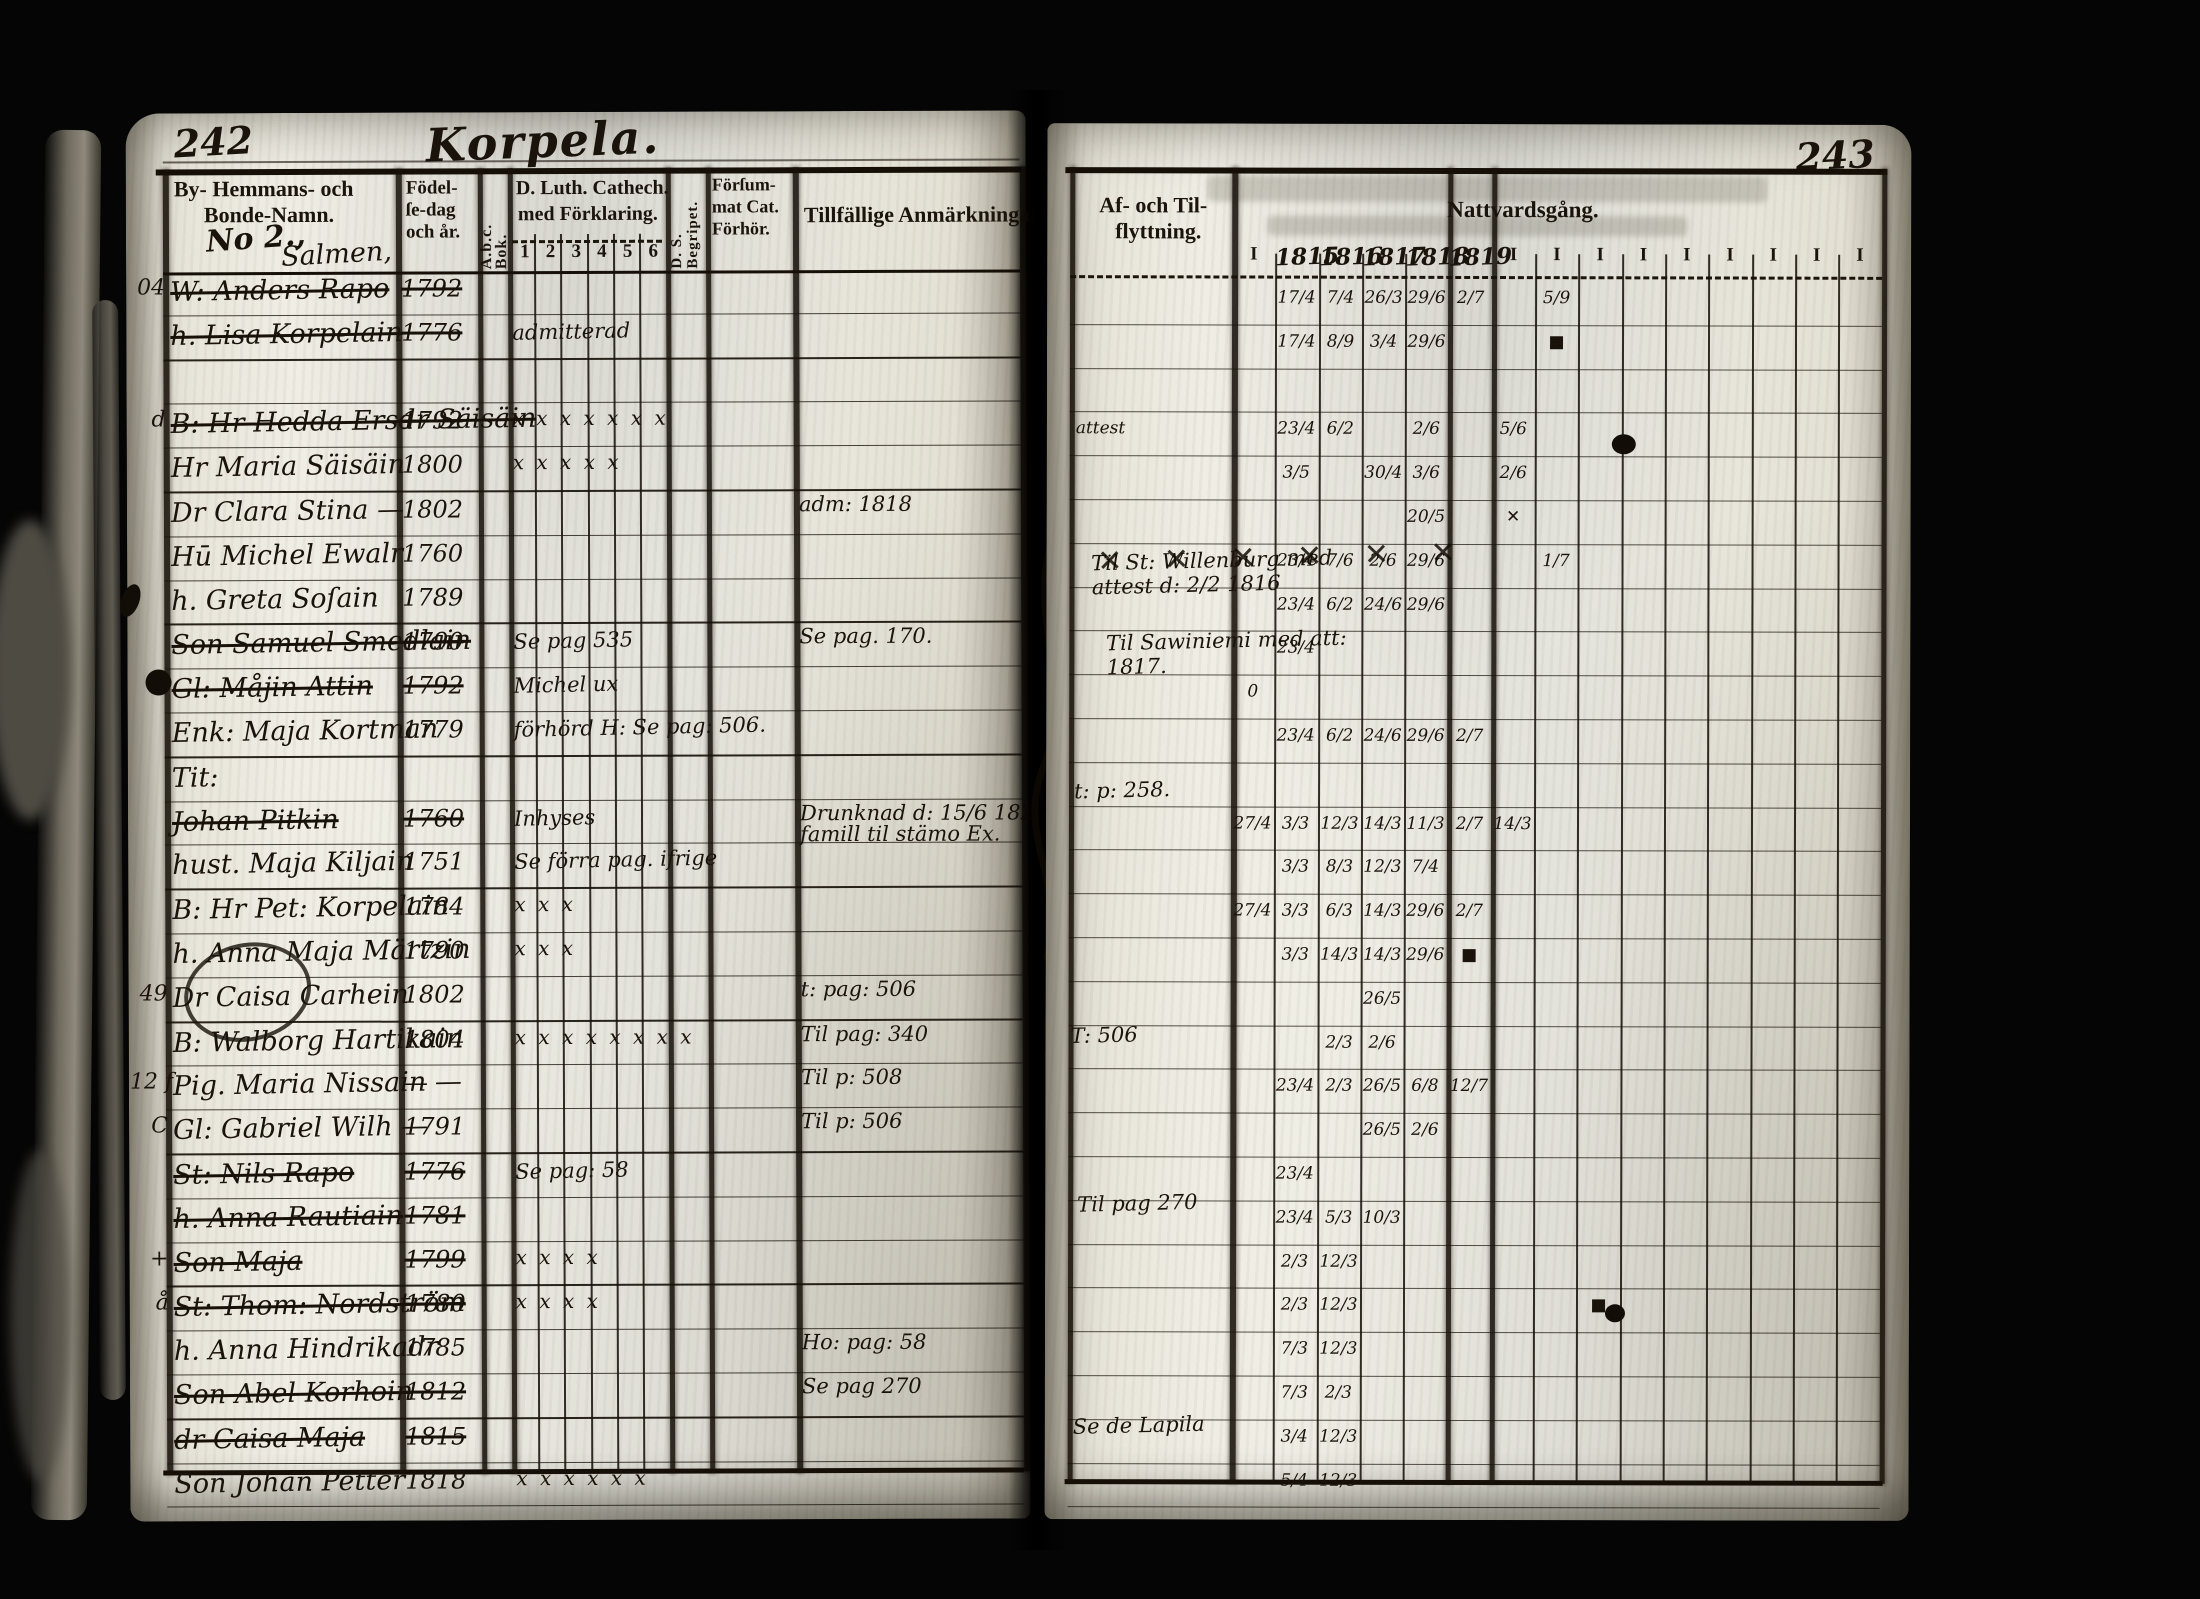  What do you see at coordinates (158, 420) in the screenshot?
I see `margin-note: d` at bounding box center [158, 420].